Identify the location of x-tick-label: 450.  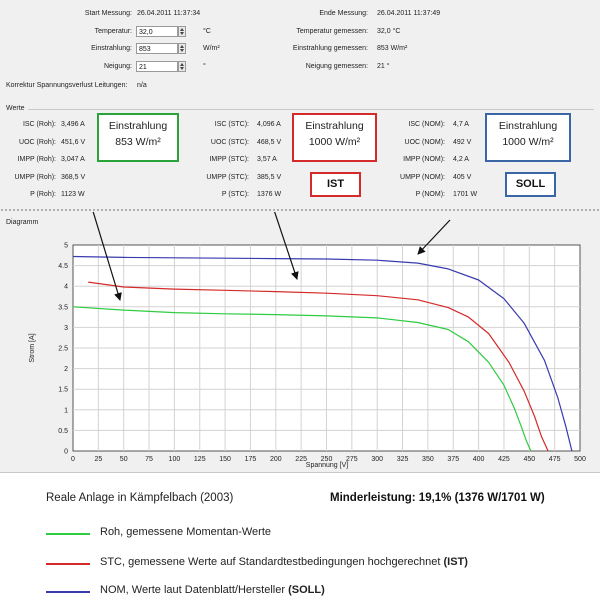
(529, 459).